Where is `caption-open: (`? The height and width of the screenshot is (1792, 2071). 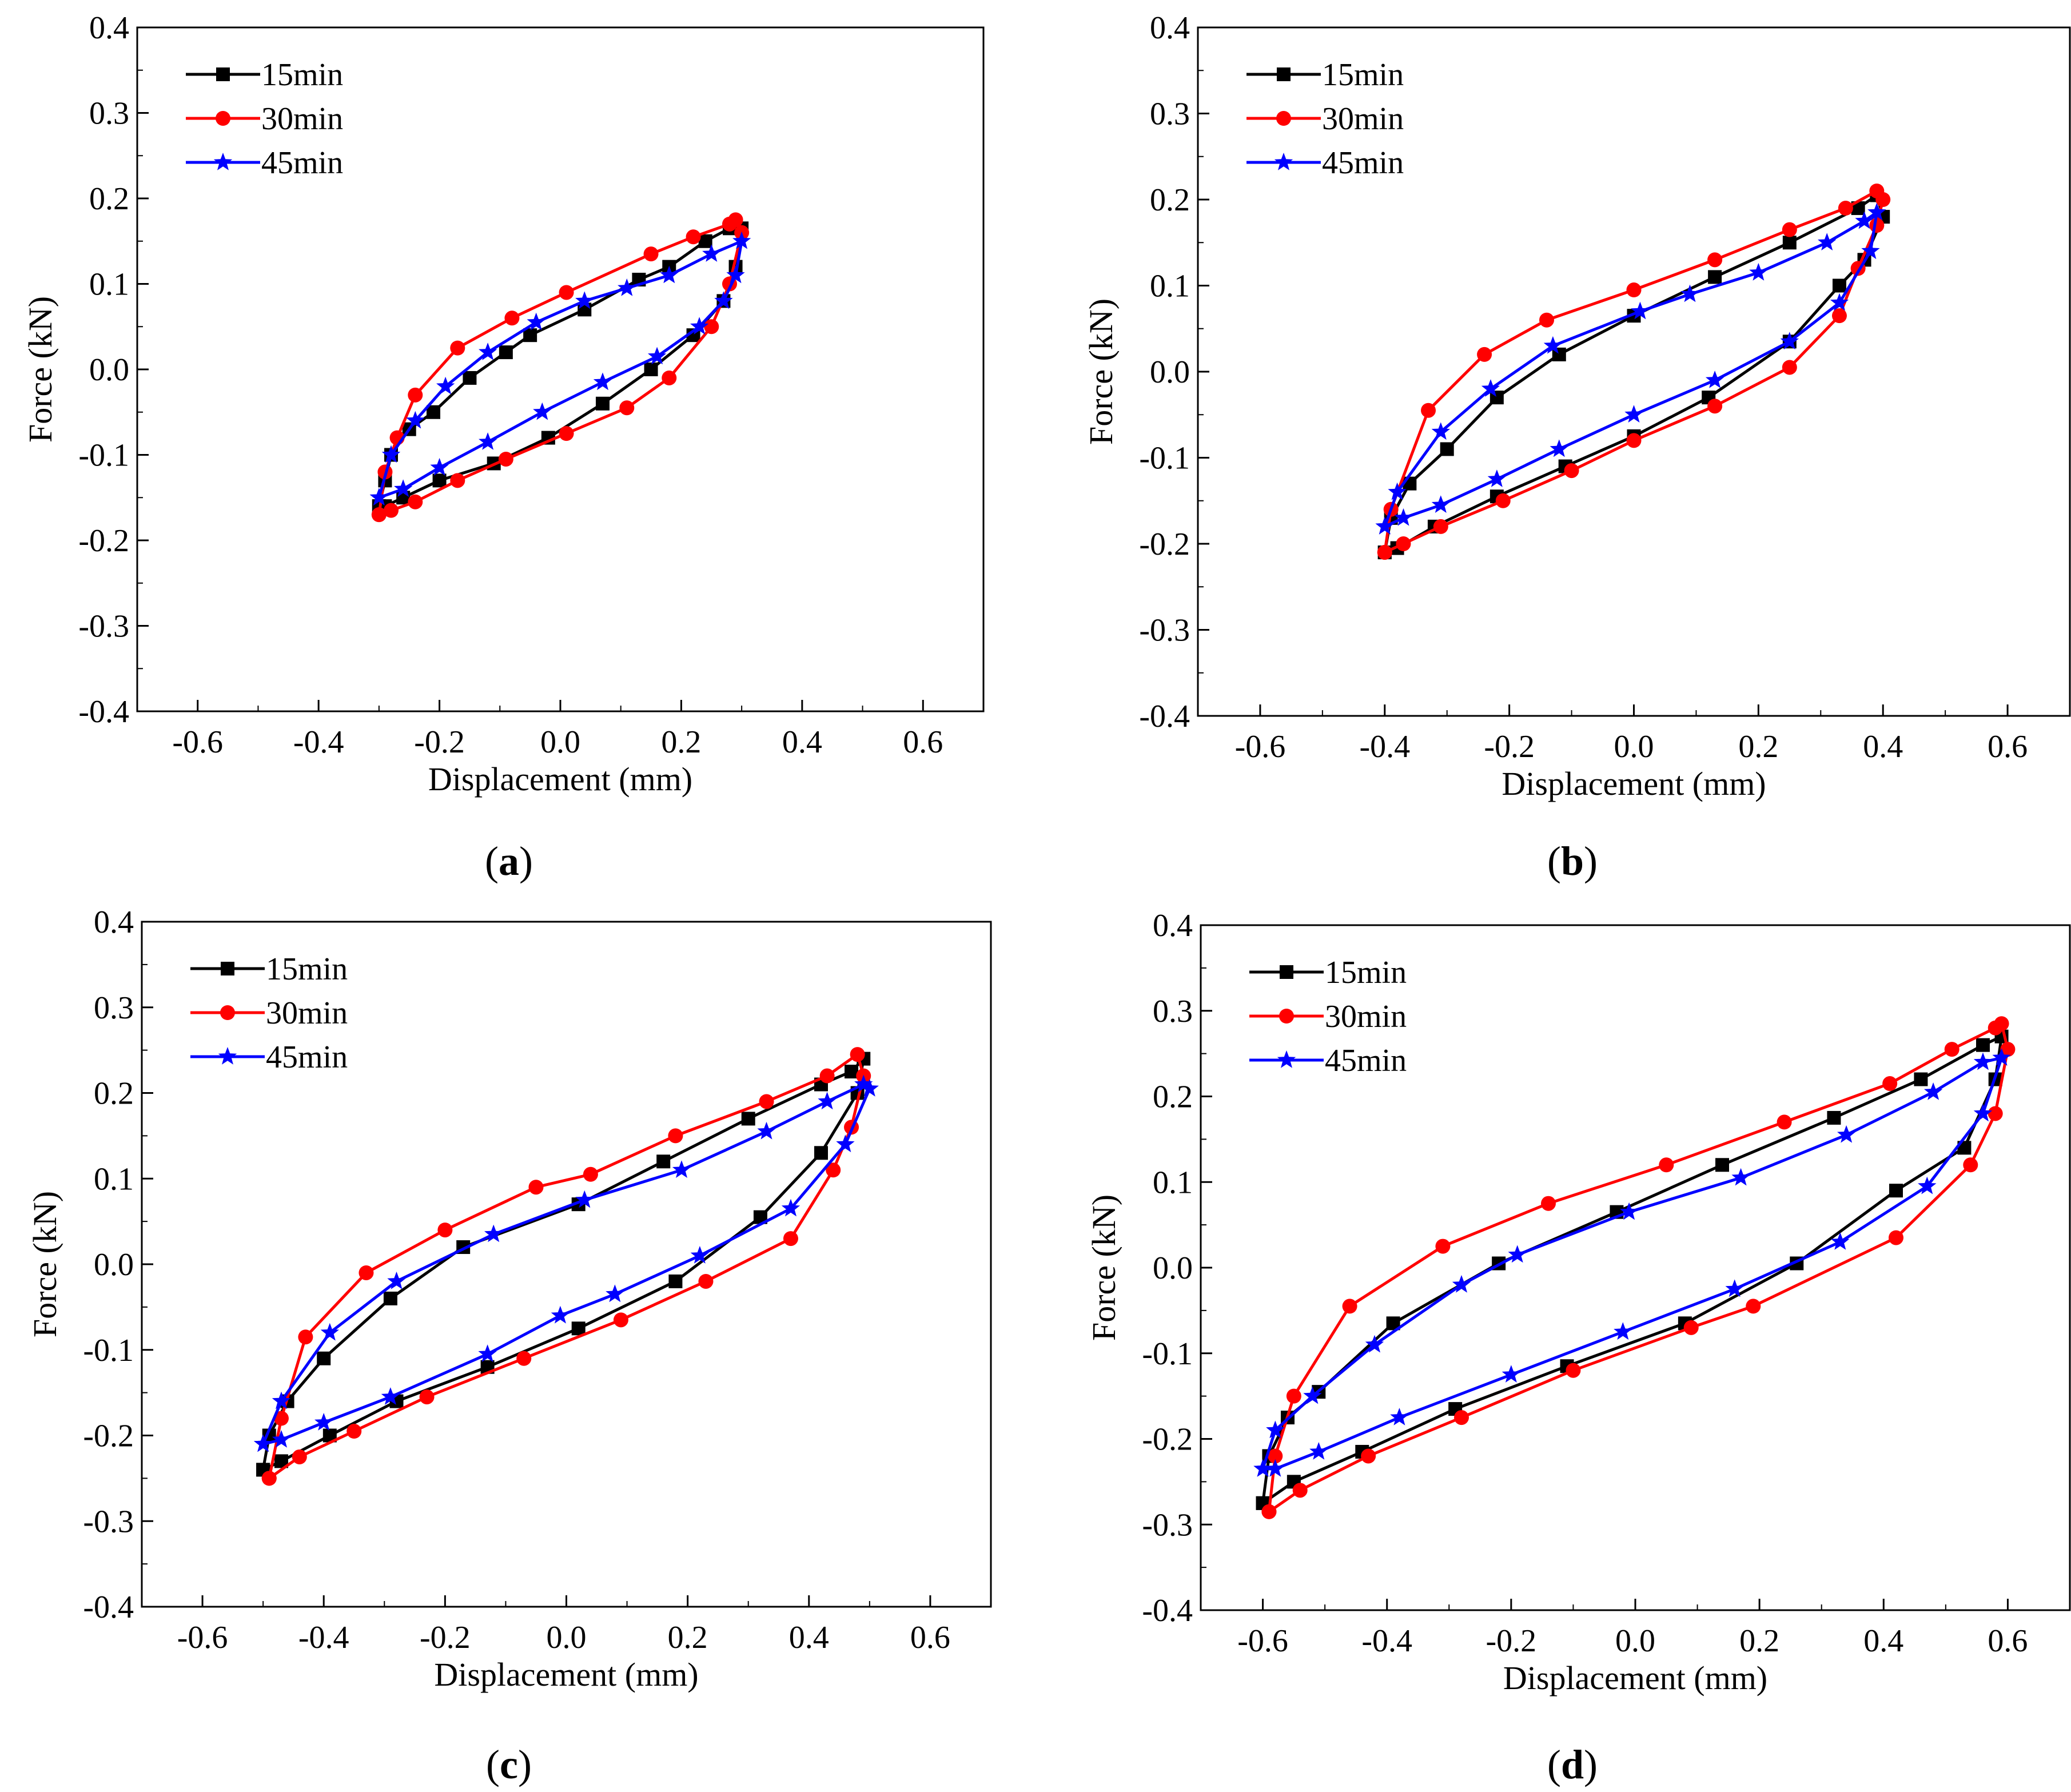
caption-open: ( is located at coordinates (493, 1764).